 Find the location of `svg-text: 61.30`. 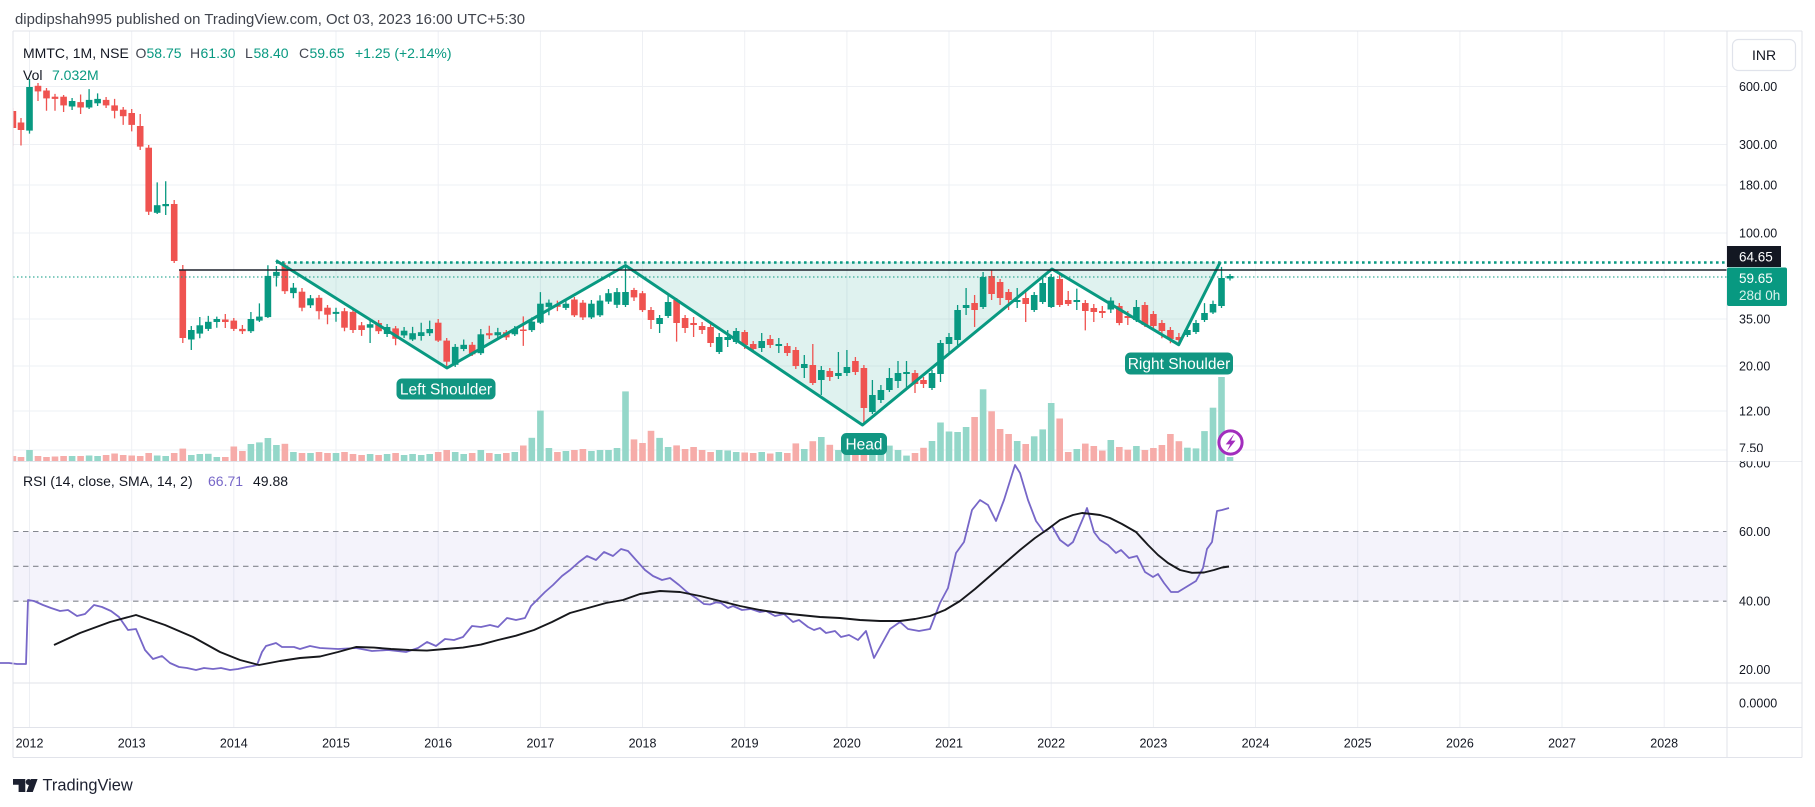

svg-text: 61.30 is located at coordinates (218, 53).